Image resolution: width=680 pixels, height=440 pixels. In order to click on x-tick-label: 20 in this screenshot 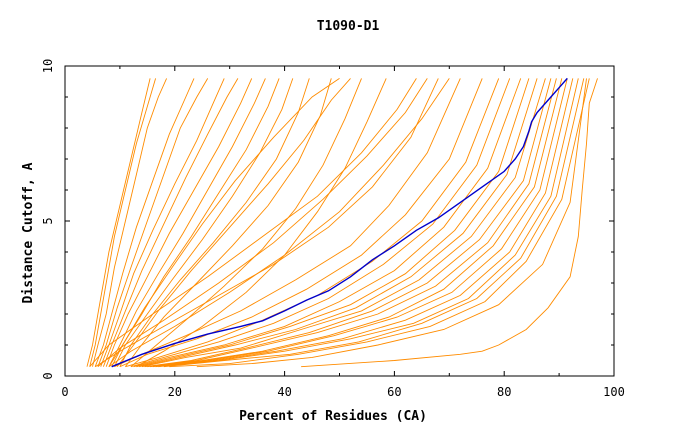, I will do `click(175, 392)`.